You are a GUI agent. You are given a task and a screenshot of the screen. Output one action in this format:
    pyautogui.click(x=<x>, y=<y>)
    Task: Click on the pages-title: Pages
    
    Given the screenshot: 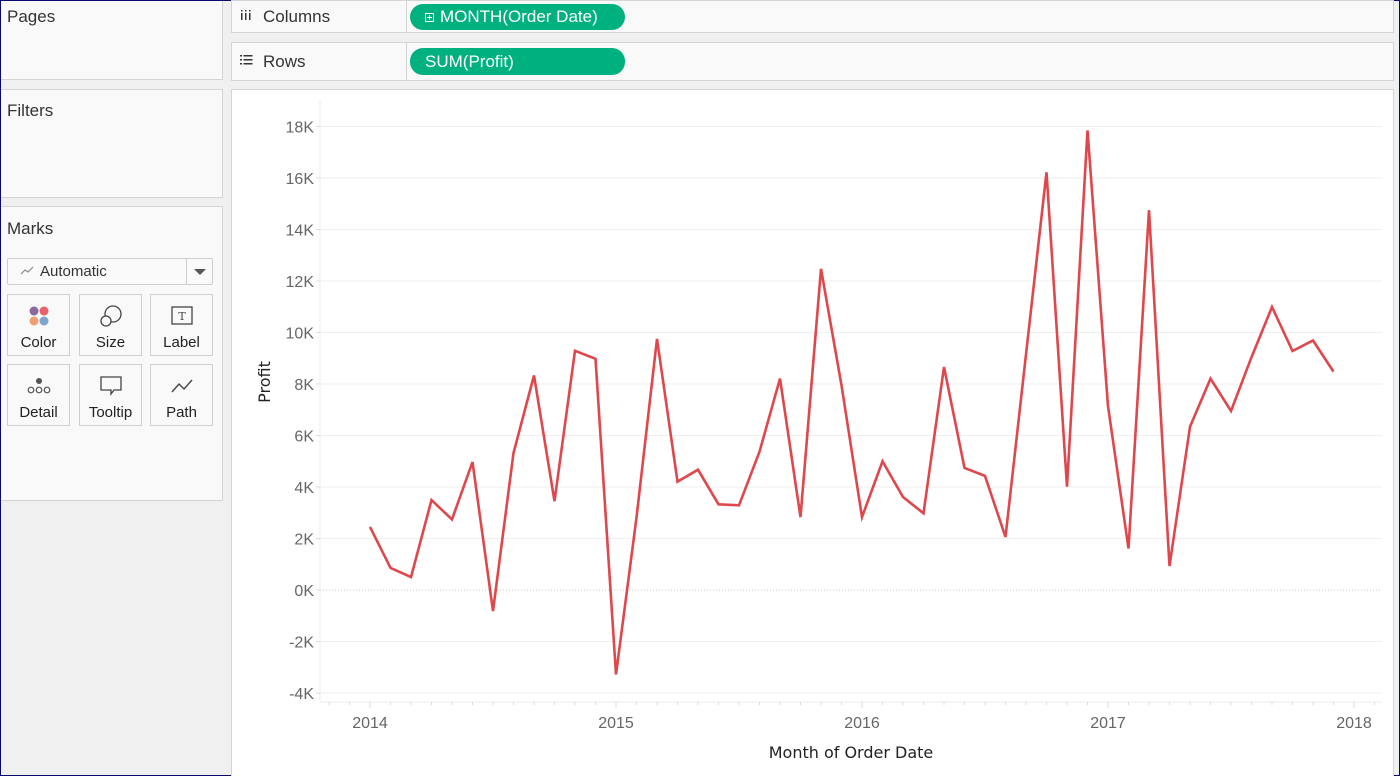 What is the action you would take?
    pyautogui.click(x=31, y=16)
    